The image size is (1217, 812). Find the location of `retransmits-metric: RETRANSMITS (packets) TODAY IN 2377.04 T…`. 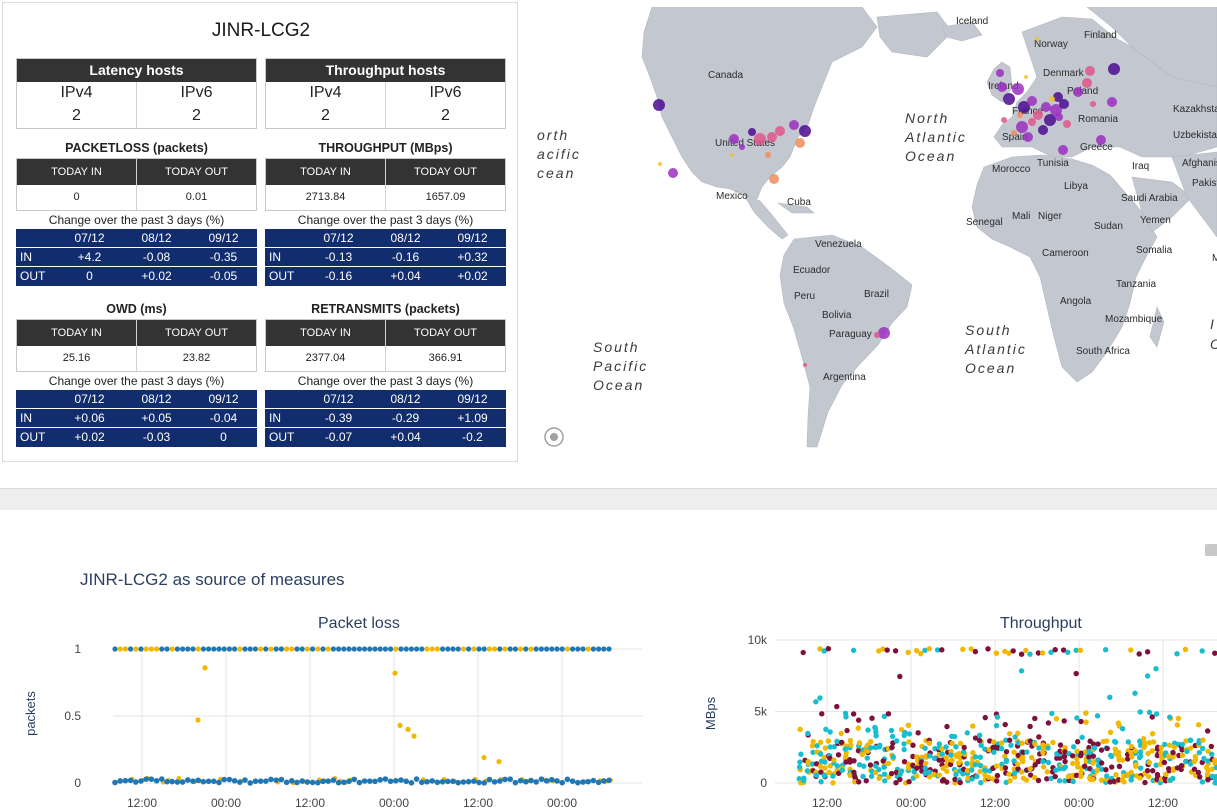

retransmits-metric: RETRANSMITS (packets) TODAY IN 2377.04 T… is located at coordinates (385, 373).